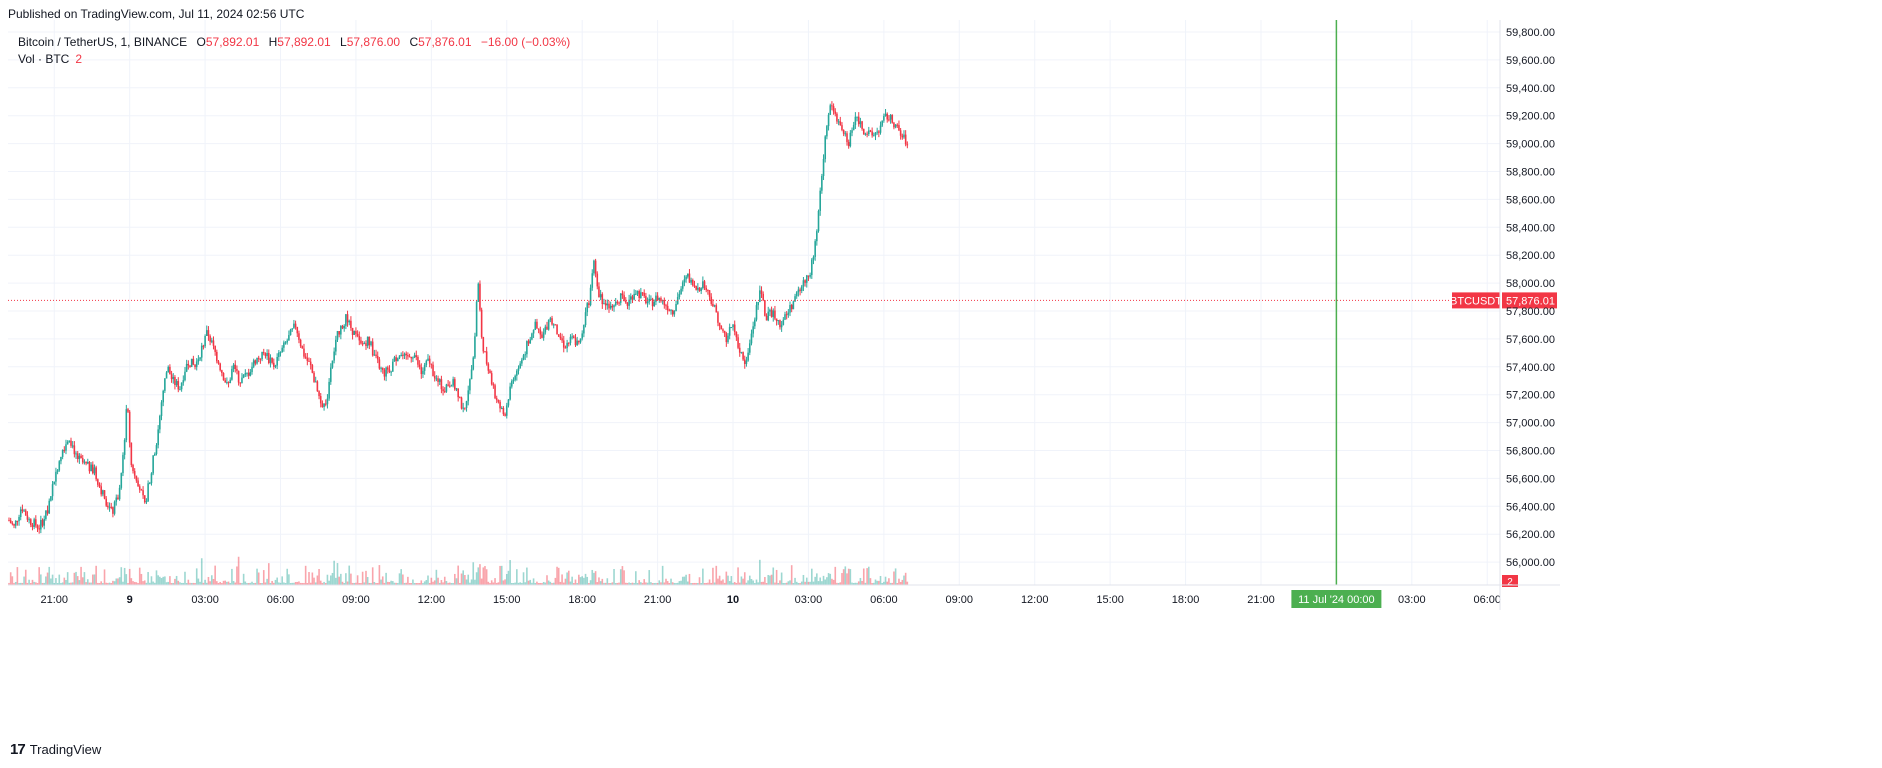 Image resolution: width=1882 pixels, height=768 pixels. I want to click on price-tick-label: 59,600.00, so click(1530, 61).